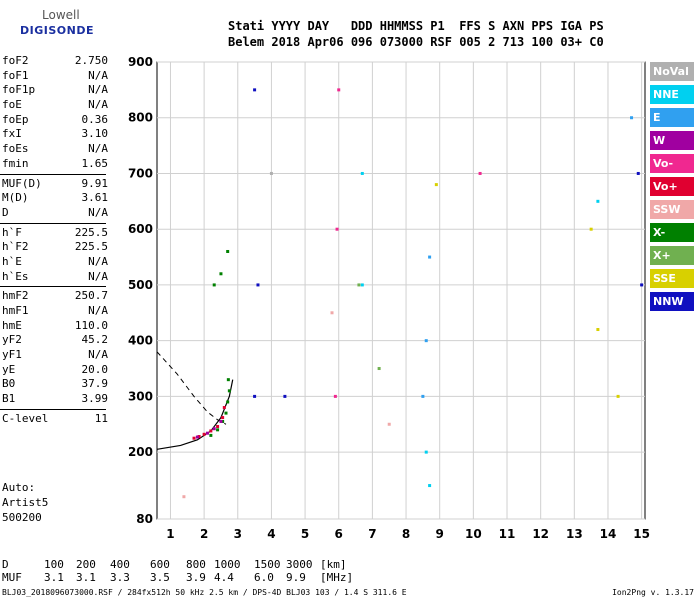 This screenshot has width=700, height=600. I want to click on autoscale-info: Auto: Artist5 500200, so click(25, 502).